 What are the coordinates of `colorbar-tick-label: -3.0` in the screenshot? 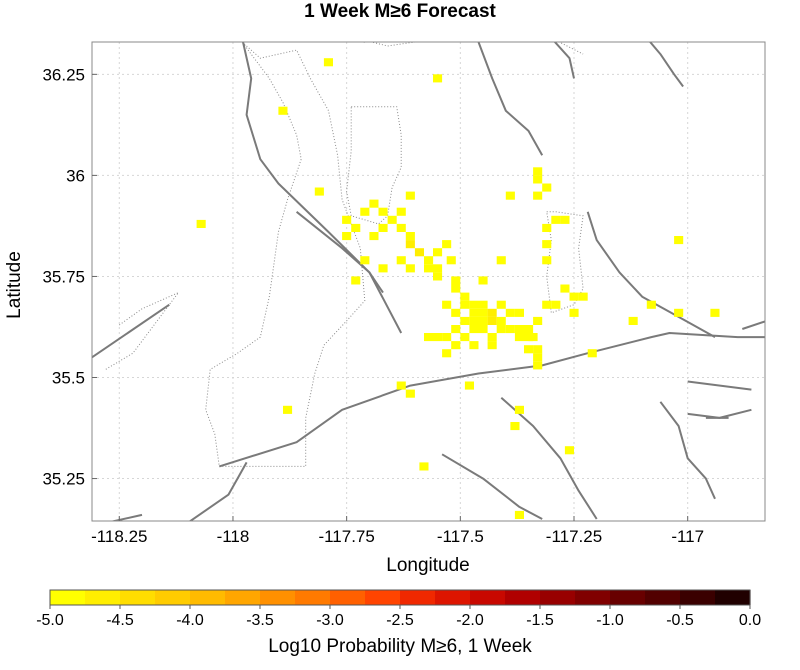 It's located at (330, 620).